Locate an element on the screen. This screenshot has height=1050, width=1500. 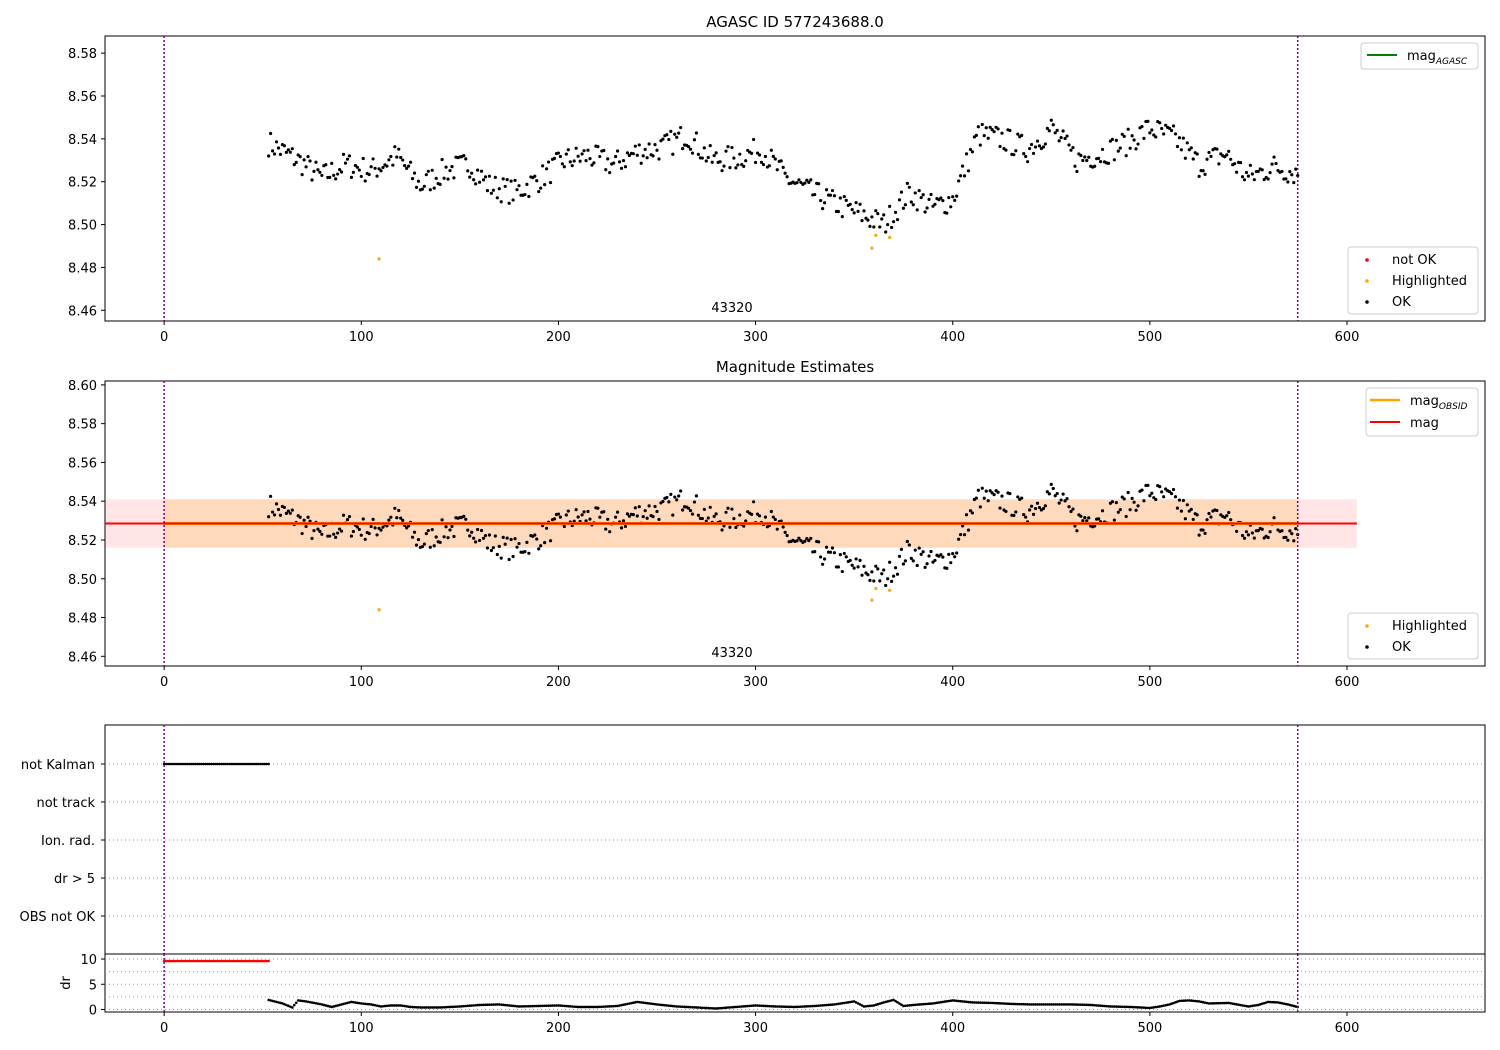
legend-highlighted-label: Highlighted is located at coordinates (1429, 281).